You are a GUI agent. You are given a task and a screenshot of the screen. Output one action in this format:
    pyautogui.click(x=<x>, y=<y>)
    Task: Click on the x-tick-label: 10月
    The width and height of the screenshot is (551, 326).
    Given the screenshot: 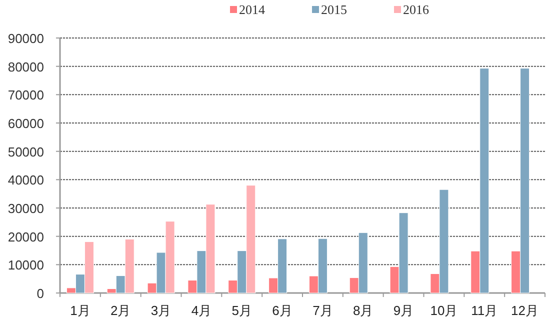 What is the action you would take?
    pyautogui.click(x=444, y=310)
    